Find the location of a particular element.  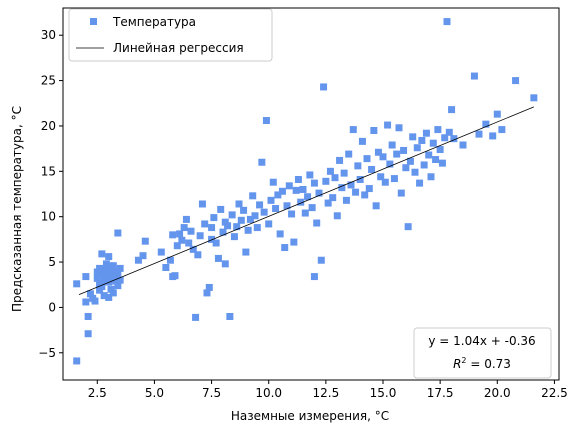

y-tick-label: 30 is located at coordinates (48, 35).